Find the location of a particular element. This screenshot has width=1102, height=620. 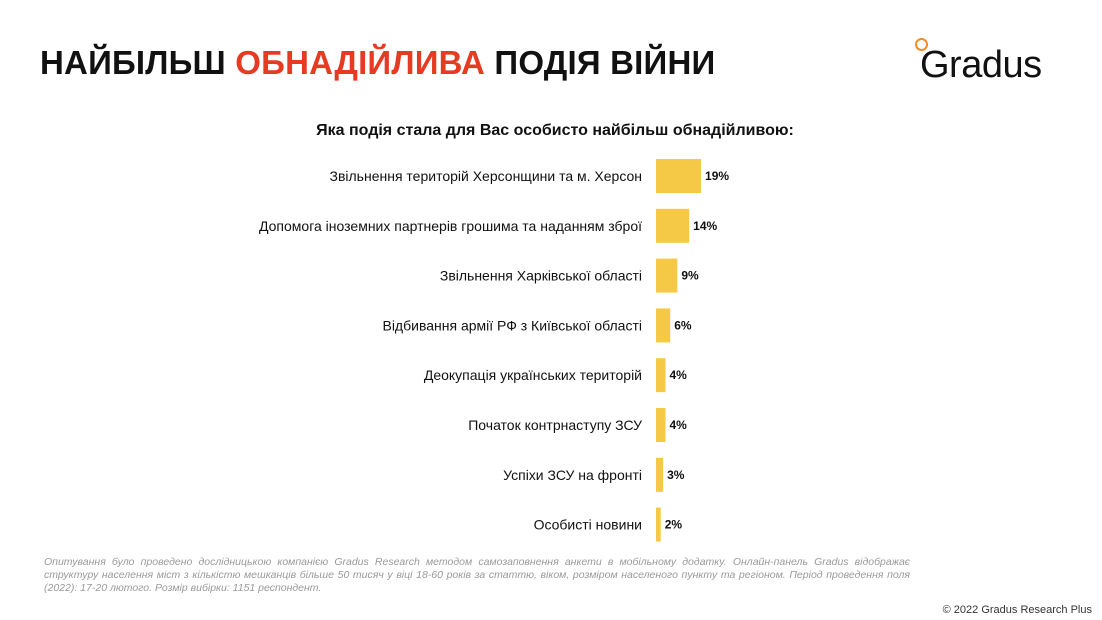

title-part-2: ПОДІЯ ВІЙНИ is located at coordinates (600, 62).